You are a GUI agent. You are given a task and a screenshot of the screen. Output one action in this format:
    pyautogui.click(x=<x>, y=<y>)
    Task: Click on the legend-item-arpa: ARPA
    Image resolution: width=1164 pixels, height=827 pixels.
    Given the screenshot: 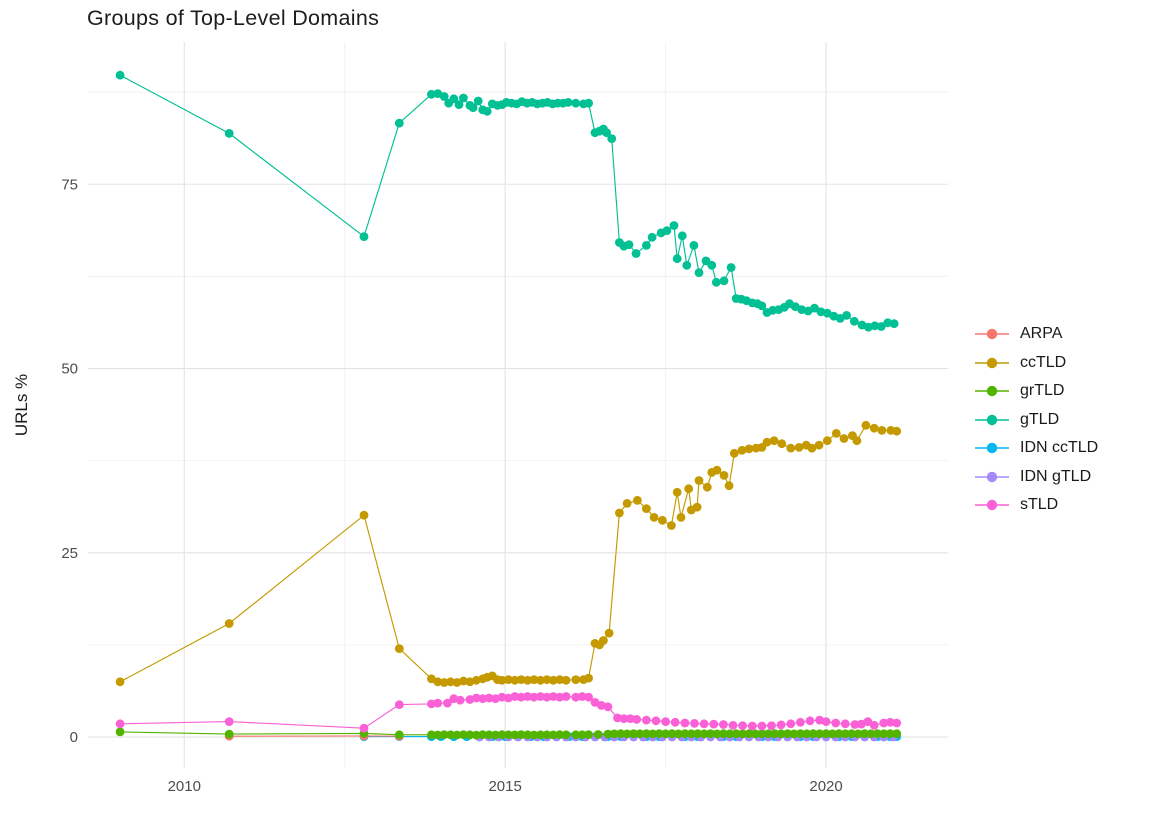 What is the action you would take?
    pyautogui.click(x=1035, y=334)
    